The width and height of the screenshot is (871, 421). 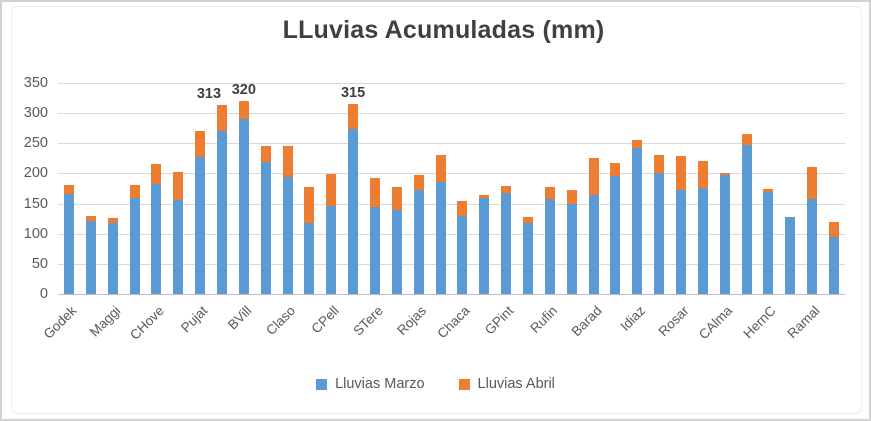 What do you see at coordinates (370, 384) in the screenshot?
I see `legend-item-marzo: Lluvias Marzo` at bounding box center [370, 384].